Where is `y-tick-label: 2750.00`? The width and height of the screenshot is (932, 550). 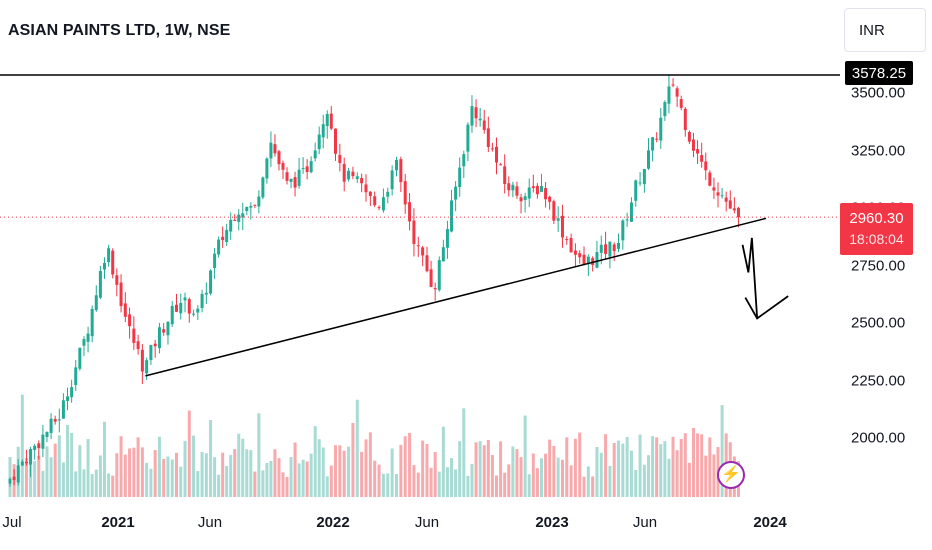 y-tick-label: 2750.00 is located at coordinates (878, 265).